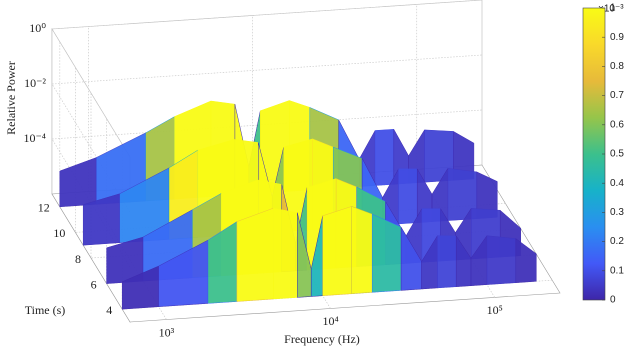 This screenshot has width=632, height=350. What do you see at coordinates (613, 300) in the screenshot?
I see `colorbar-tick-label: 0` at bounding box center [613, 300].